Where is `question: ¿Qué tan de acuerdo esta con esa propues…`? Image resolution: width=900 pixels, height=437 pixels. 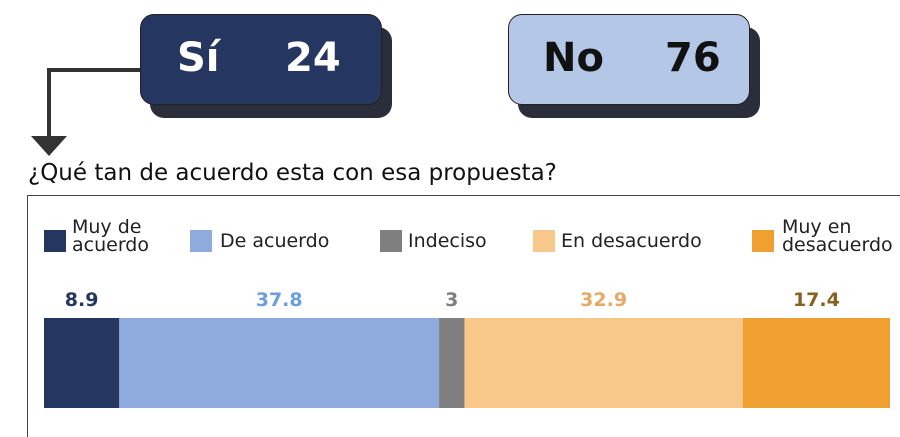
question: ¿Qué tan de acuerdo esta con esa propues… is located at coordinates (292, 173).